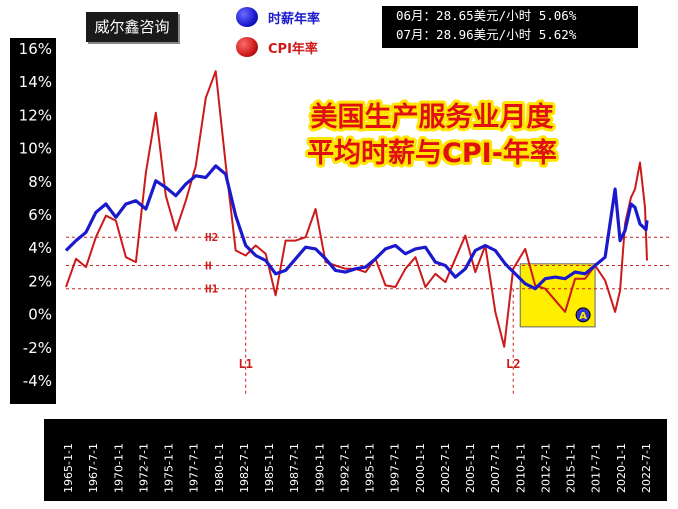 Image resolution: width=678 pixels, height=509 pixels. I want to click on x-tick-label: 1967-7-1, so click(93, 468).